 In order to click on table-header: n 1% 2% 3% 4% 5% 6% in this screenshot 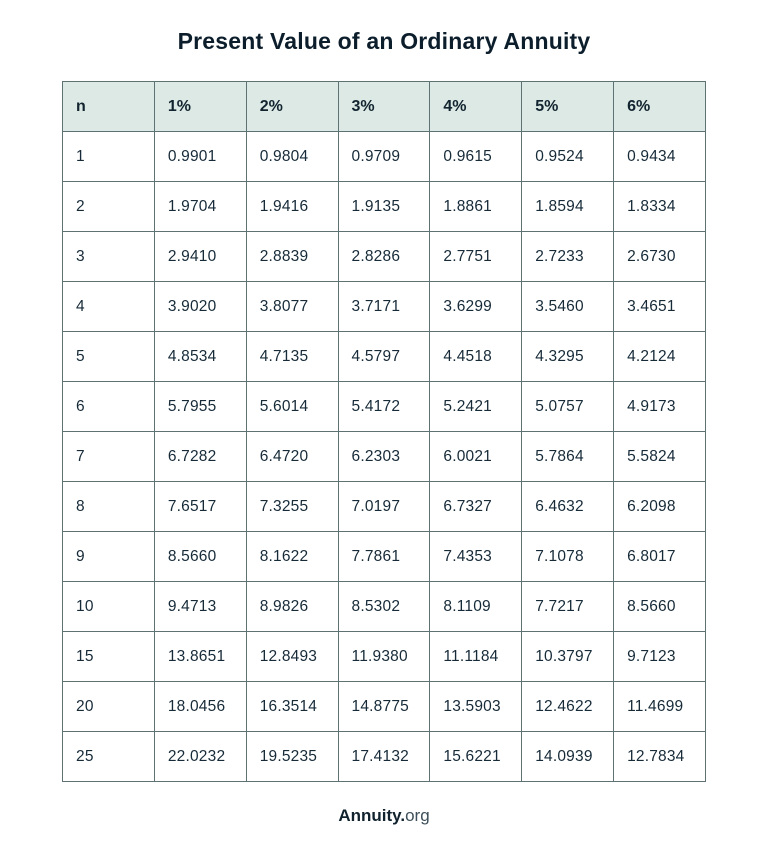, I will do `click(384, 106)`.